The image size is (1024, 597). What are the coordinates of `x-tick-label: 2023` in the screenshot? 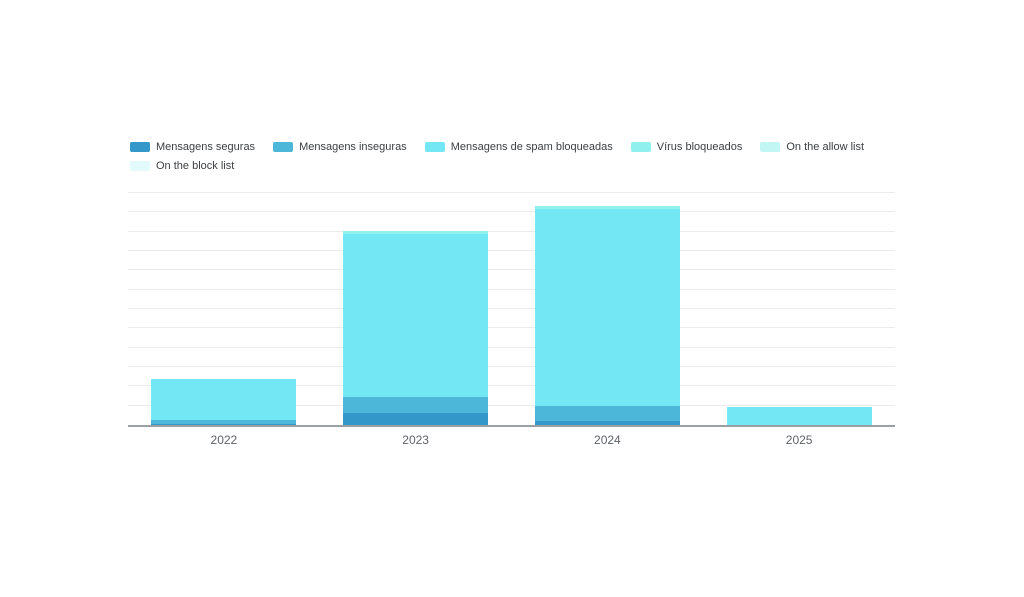 It's located at (415, 440).